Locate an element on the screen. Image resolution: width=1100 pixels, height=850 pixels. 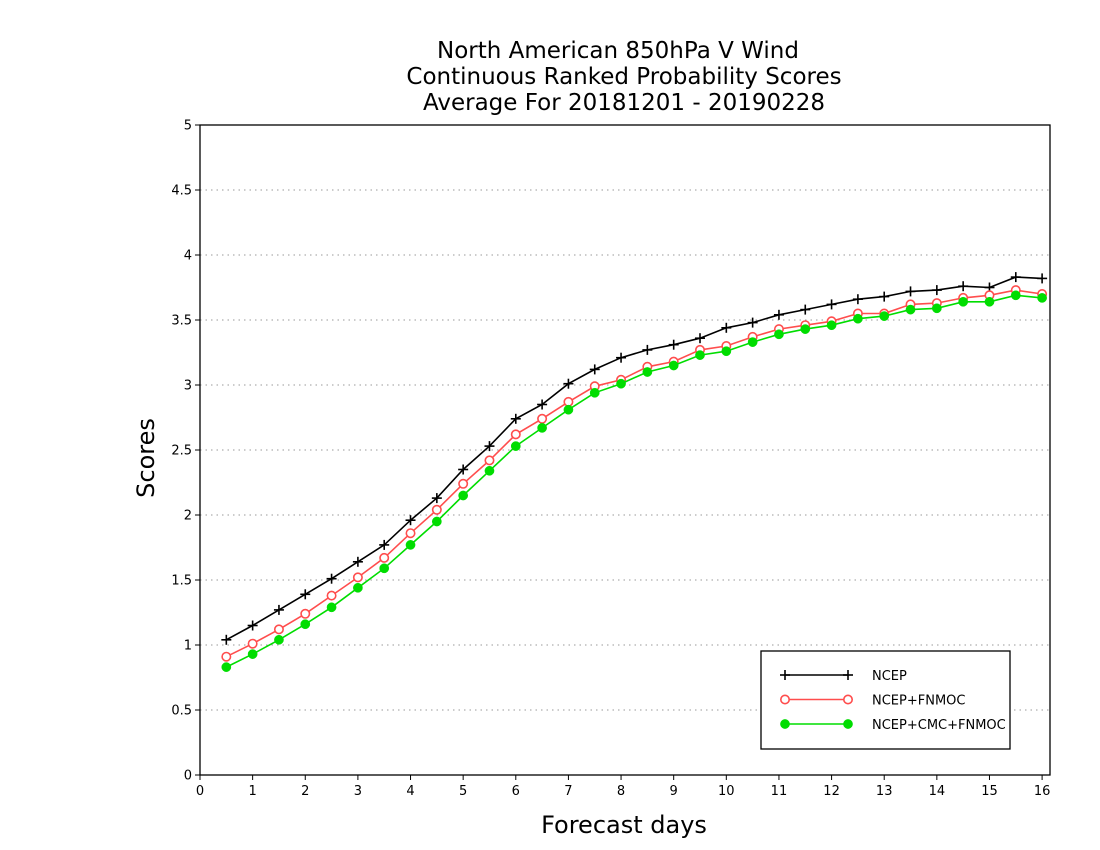
y-tick-label: 3.5 is located at coordinates (181, 321).